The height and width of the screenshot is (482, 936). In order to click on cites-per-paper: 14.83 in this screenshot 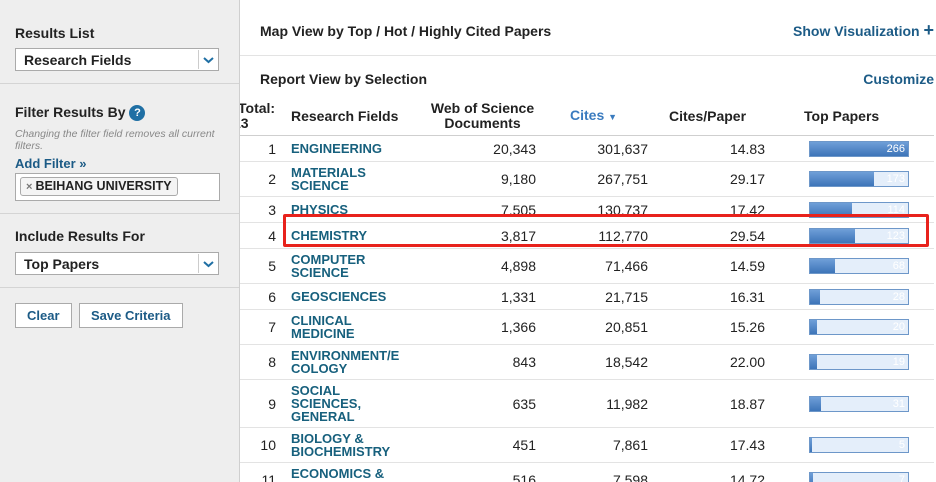, I will do `click(715, 148)`.